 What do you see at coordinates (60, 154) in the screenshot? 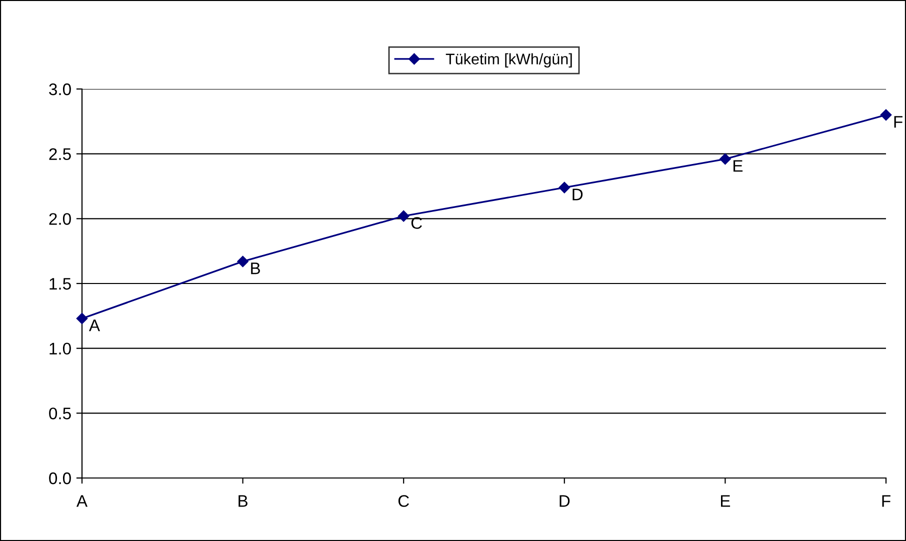
I see `y-tick-label: 2.5` at bounding box center [60, 154].